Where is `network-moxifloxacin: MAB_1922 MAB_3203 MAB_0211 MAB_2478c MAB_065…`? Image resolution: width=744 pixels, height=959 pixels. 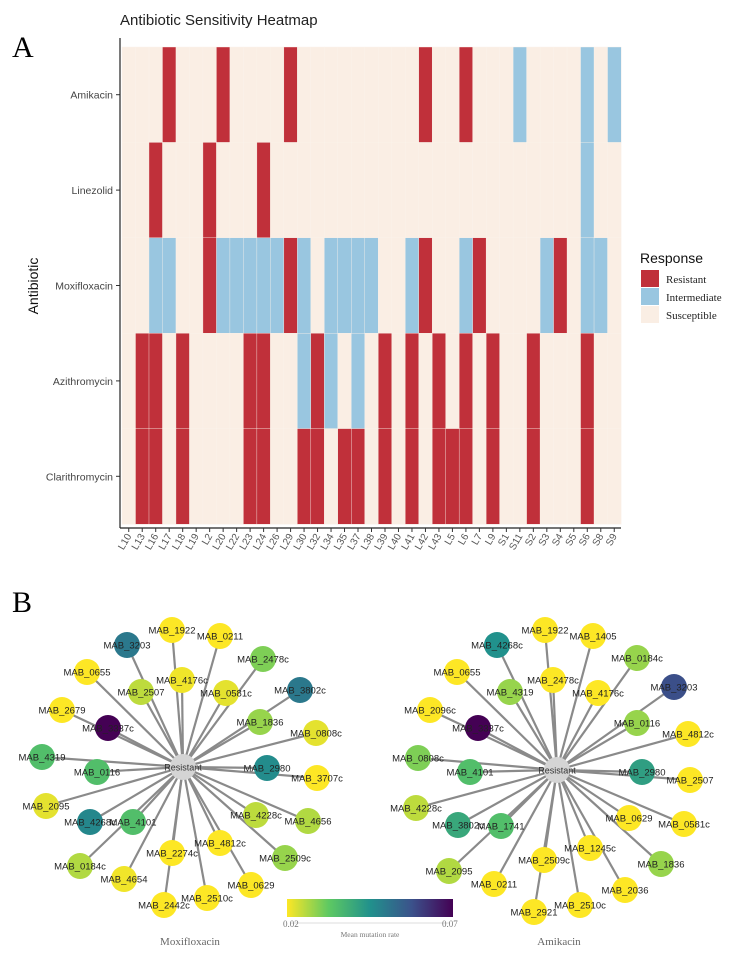 network-moxifloxacin: MAB_1922 MAB_3203 MAB_0211 MAB_2478c MAB_065… is located at coordinates (180, 767).